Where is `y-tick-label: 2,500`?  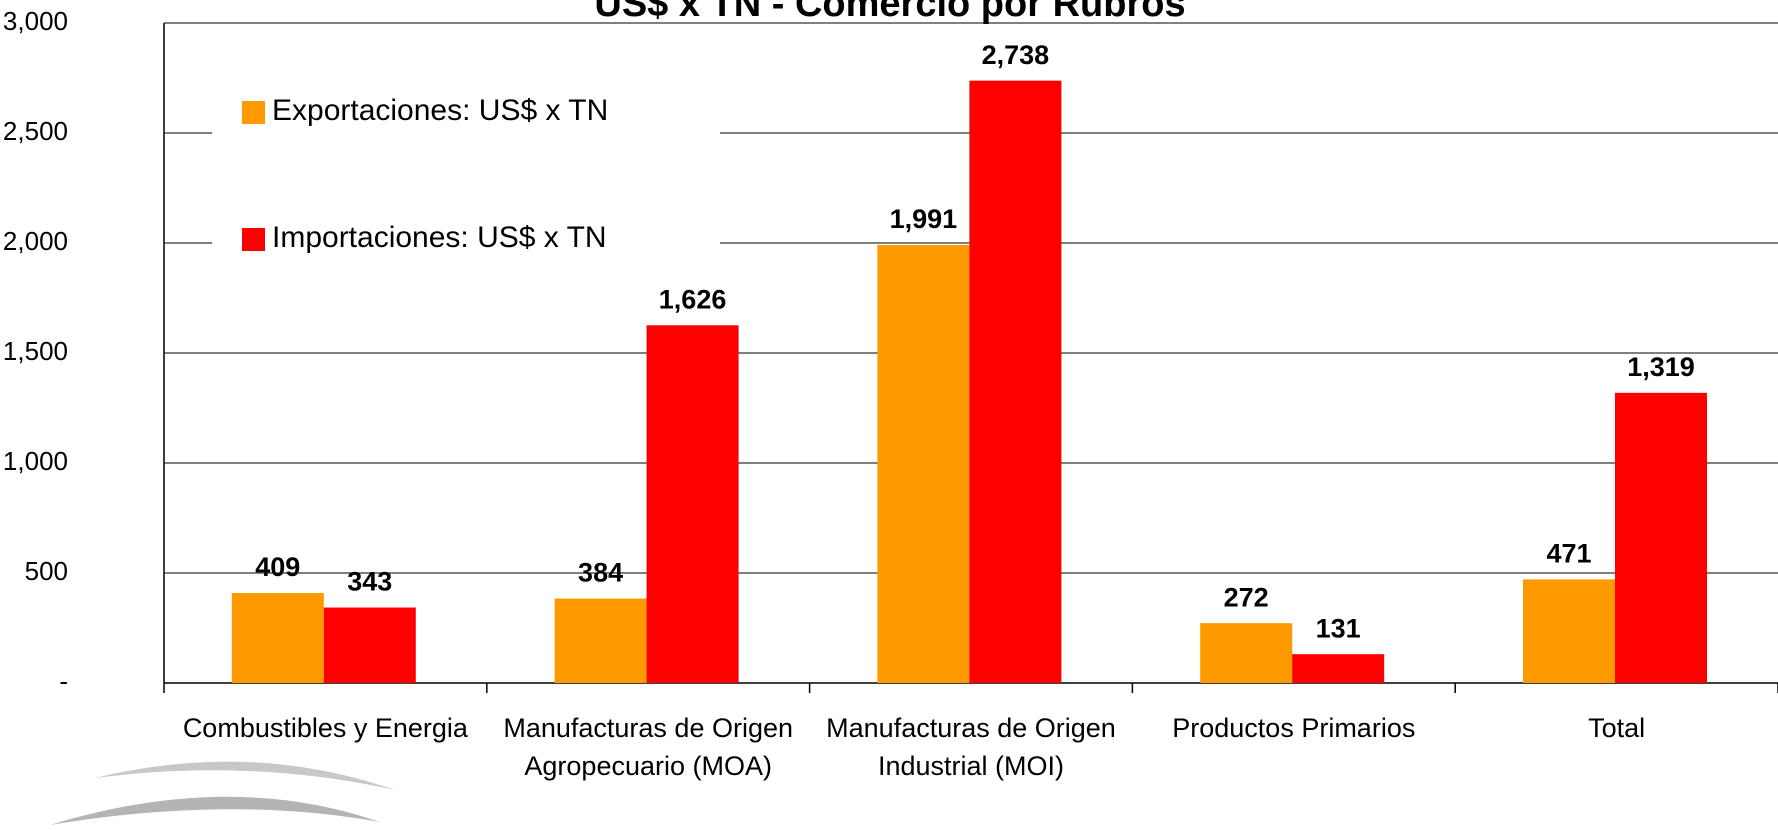 y-tick-label: 2,500 is located at coordinates (35, 131).